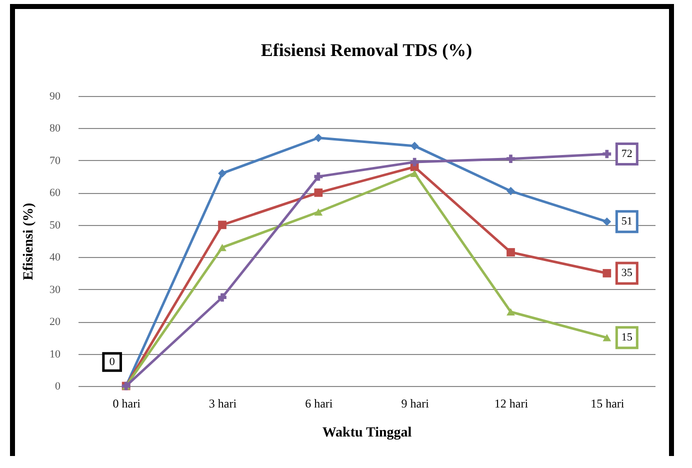 The height and width of the screenshot is (468, 692). What do you see at coordinates (319, 403) in the screenshot?
I see `x-tick-label: 6 hari` at bounding box center [319, 403].